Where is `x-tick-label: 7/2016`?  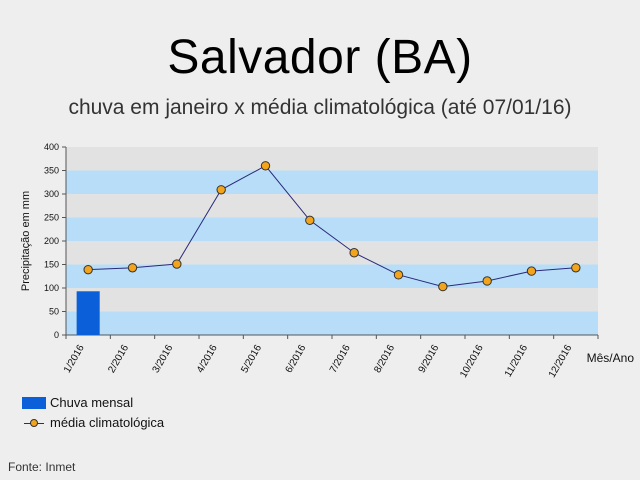 x-tick-label: 7/2016 is located at coordinates (340, 359).